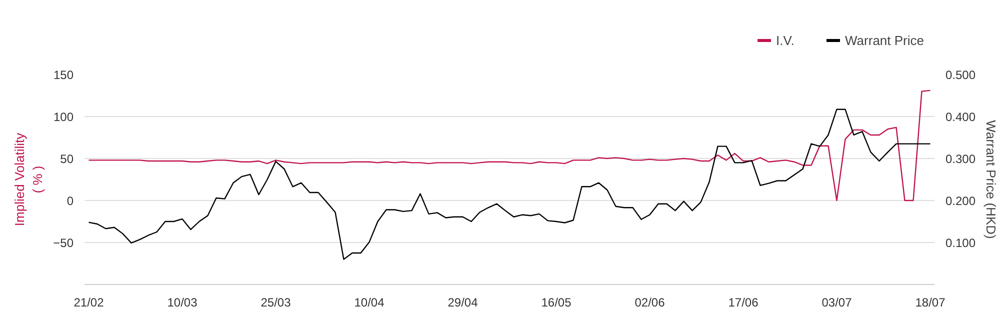 The width and height of the screenshot is (1000, 324). What do you see at coordinates (743, 303) in the screenshot?
I see `x-tick-label: 17/06` at bounding box center [743, 303].